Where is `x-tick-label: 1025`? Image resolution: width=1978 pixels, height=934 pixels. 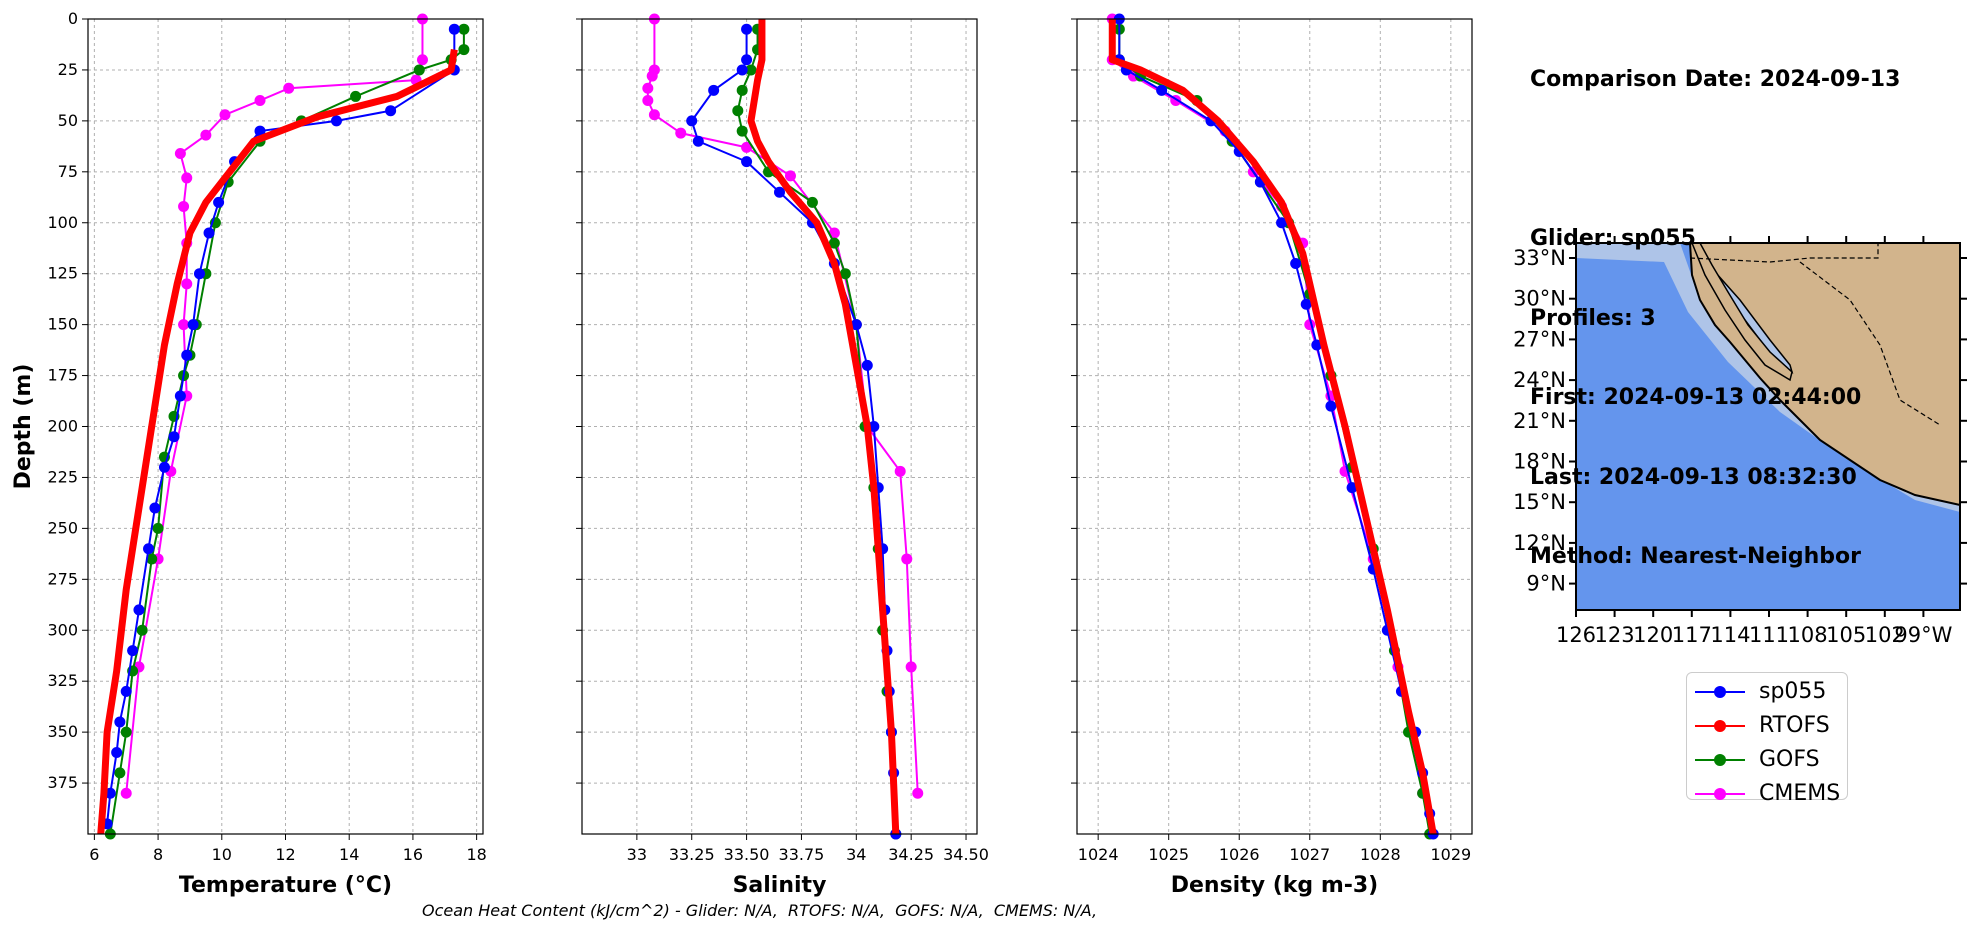
x-tick-label: 1025 is located at coordinates (1168, 854).